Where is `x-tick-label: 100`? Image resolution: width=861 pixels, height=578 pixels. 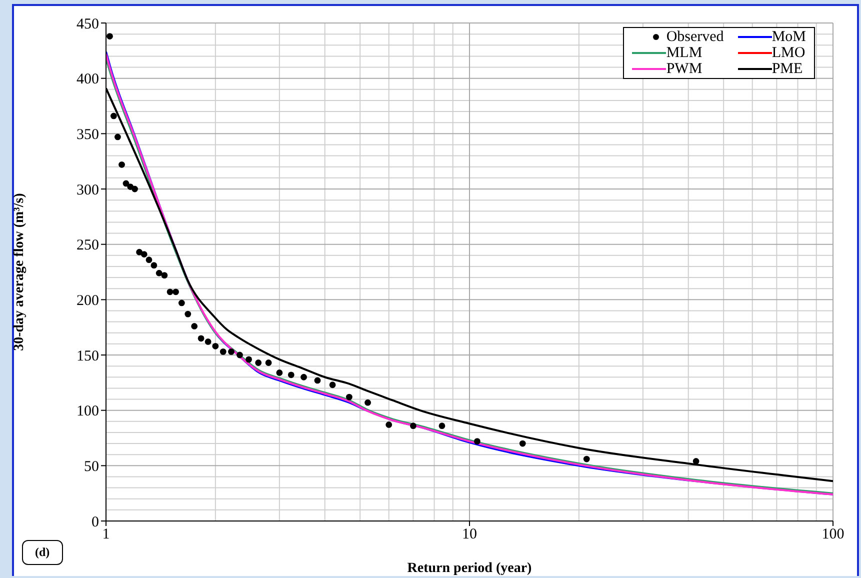
x-tick-label: 100 is located at coordinates (833, 534).